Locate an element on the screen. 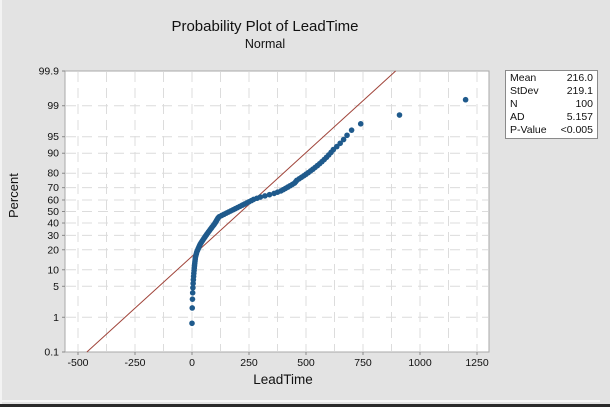 The width and height of the screenshot is (610, 407). svg-text: 70 is located at coordinates (53, 188).